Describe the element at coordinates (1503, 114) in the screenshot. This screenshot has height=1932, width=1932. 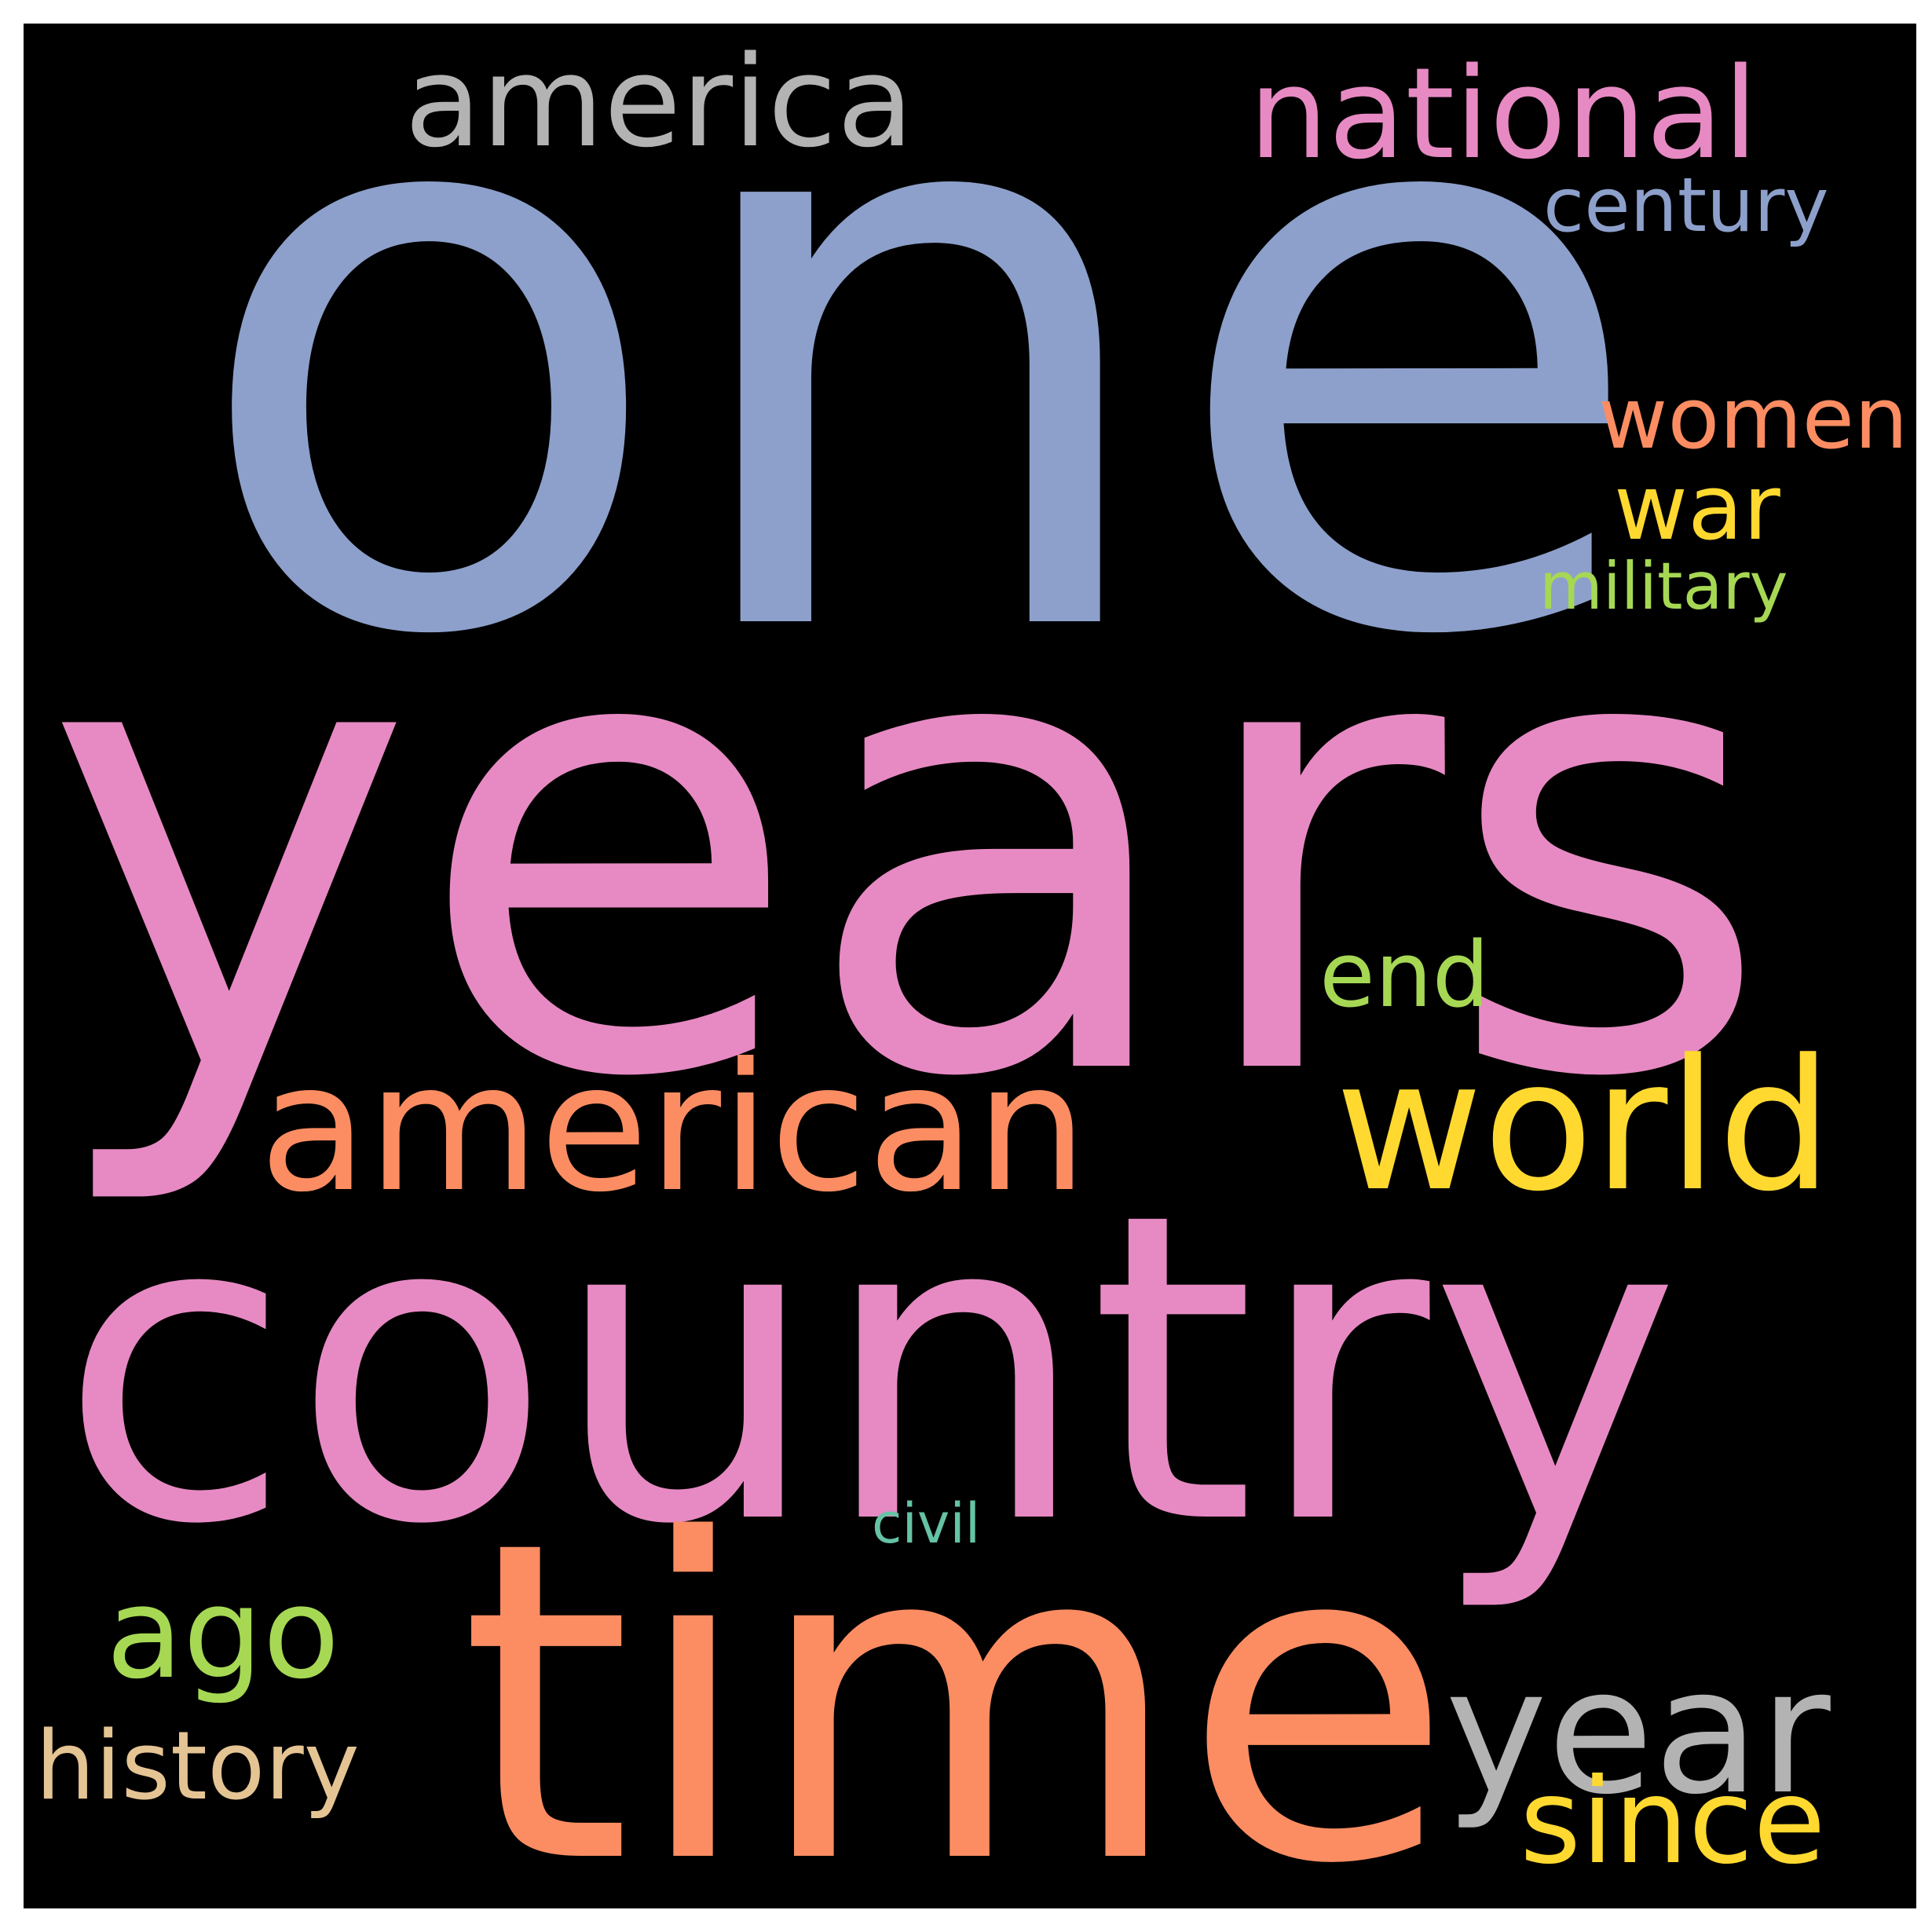
I see `word-national: national` at that location.